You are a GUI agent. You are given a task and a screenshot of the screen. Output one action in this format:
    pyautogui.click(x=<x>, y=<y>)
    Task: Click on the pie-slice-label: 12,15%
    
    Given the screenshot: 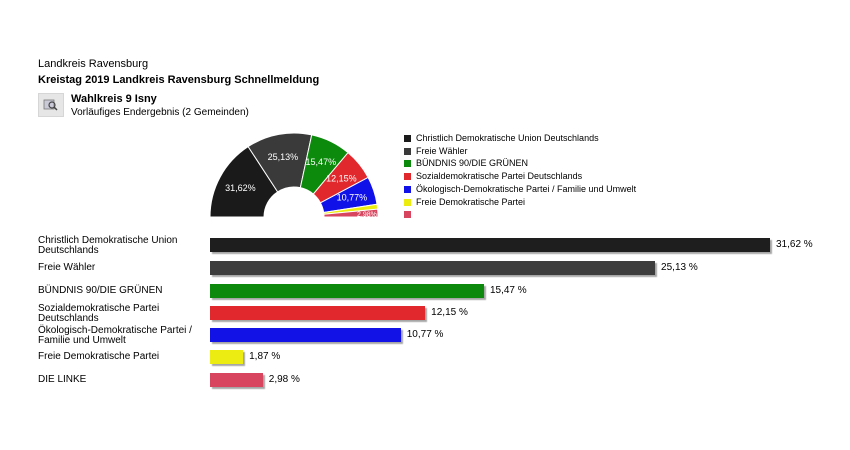 What is the action you would take?
    pyautogui.click(x=341, y=179)
    